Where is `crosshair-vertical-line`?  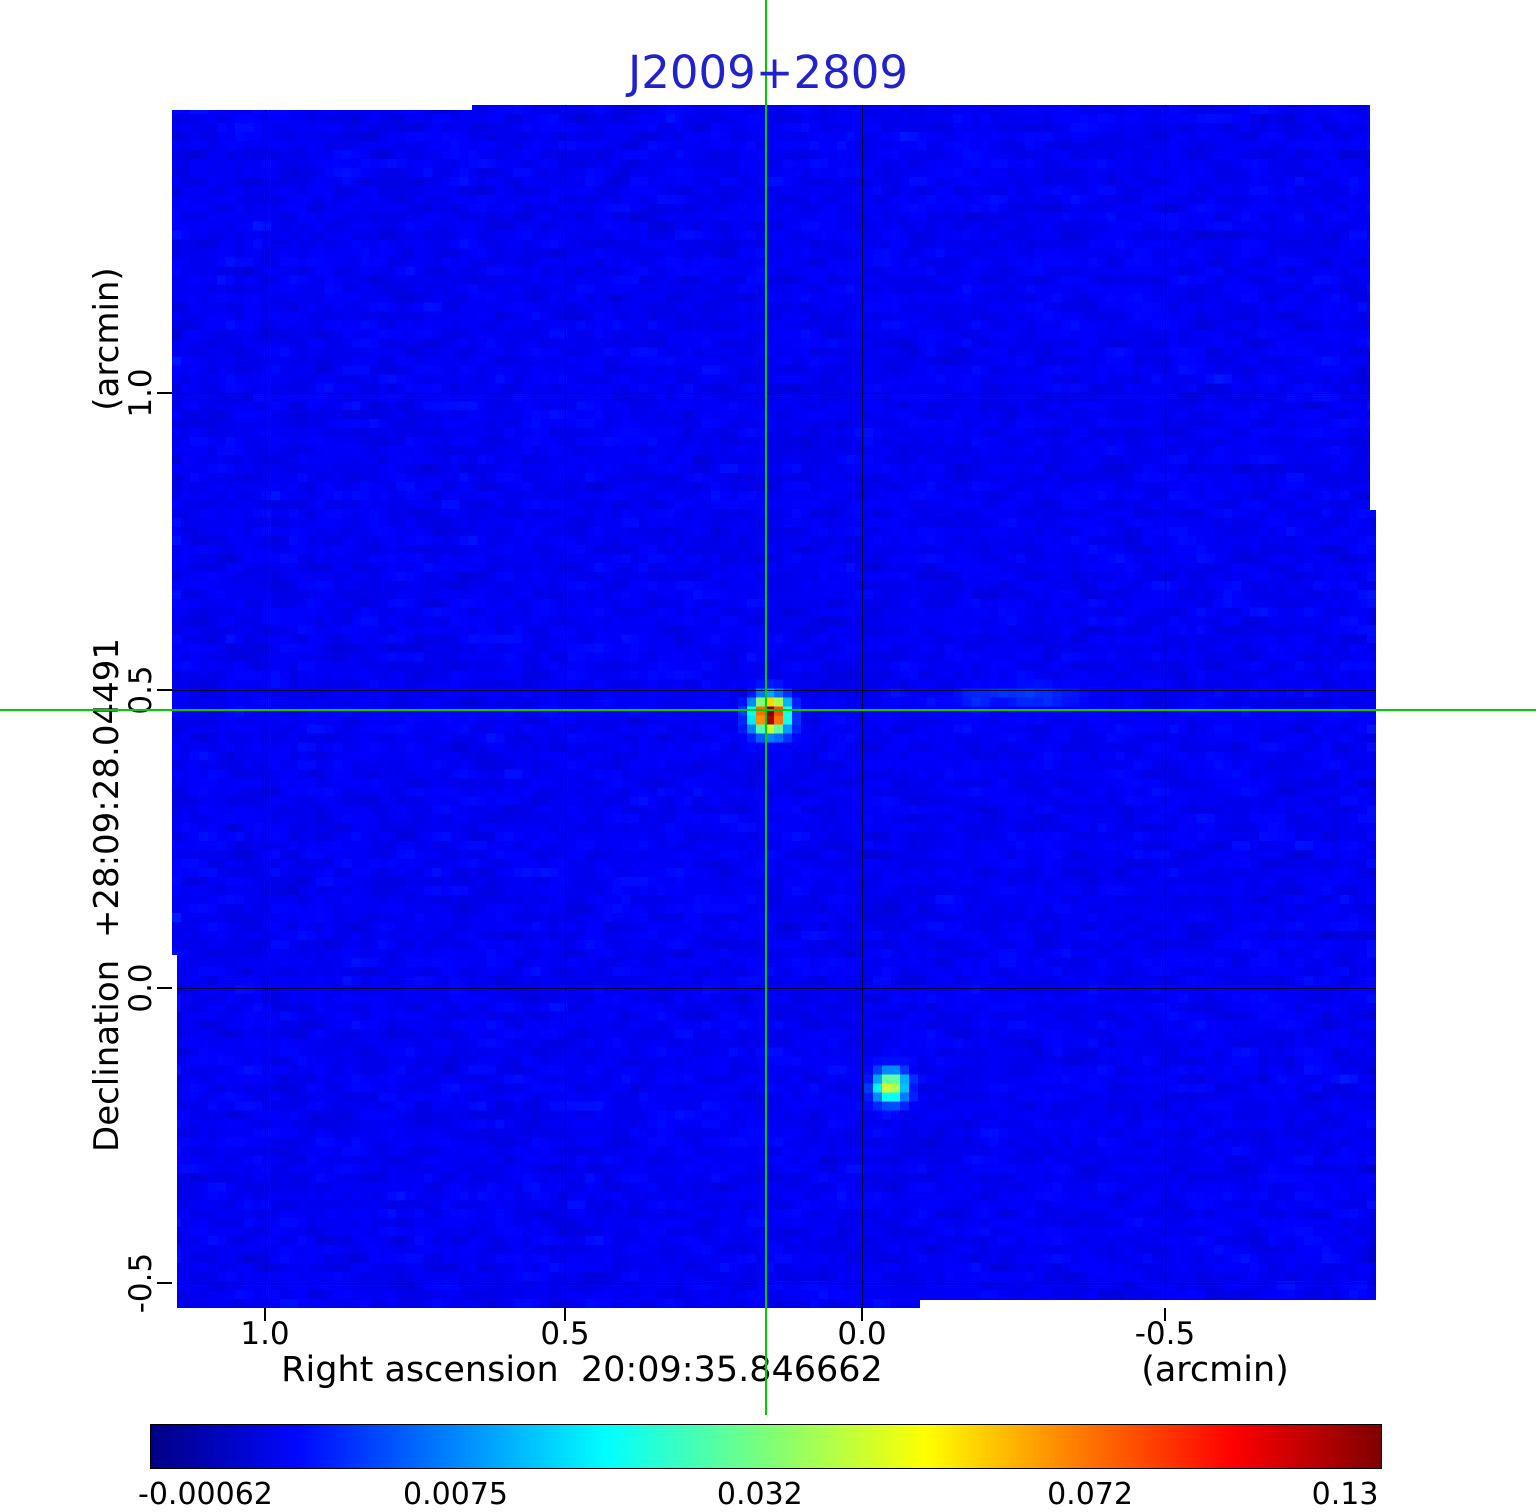 crosshair-vertical-line is located at coordinates (766, 707).